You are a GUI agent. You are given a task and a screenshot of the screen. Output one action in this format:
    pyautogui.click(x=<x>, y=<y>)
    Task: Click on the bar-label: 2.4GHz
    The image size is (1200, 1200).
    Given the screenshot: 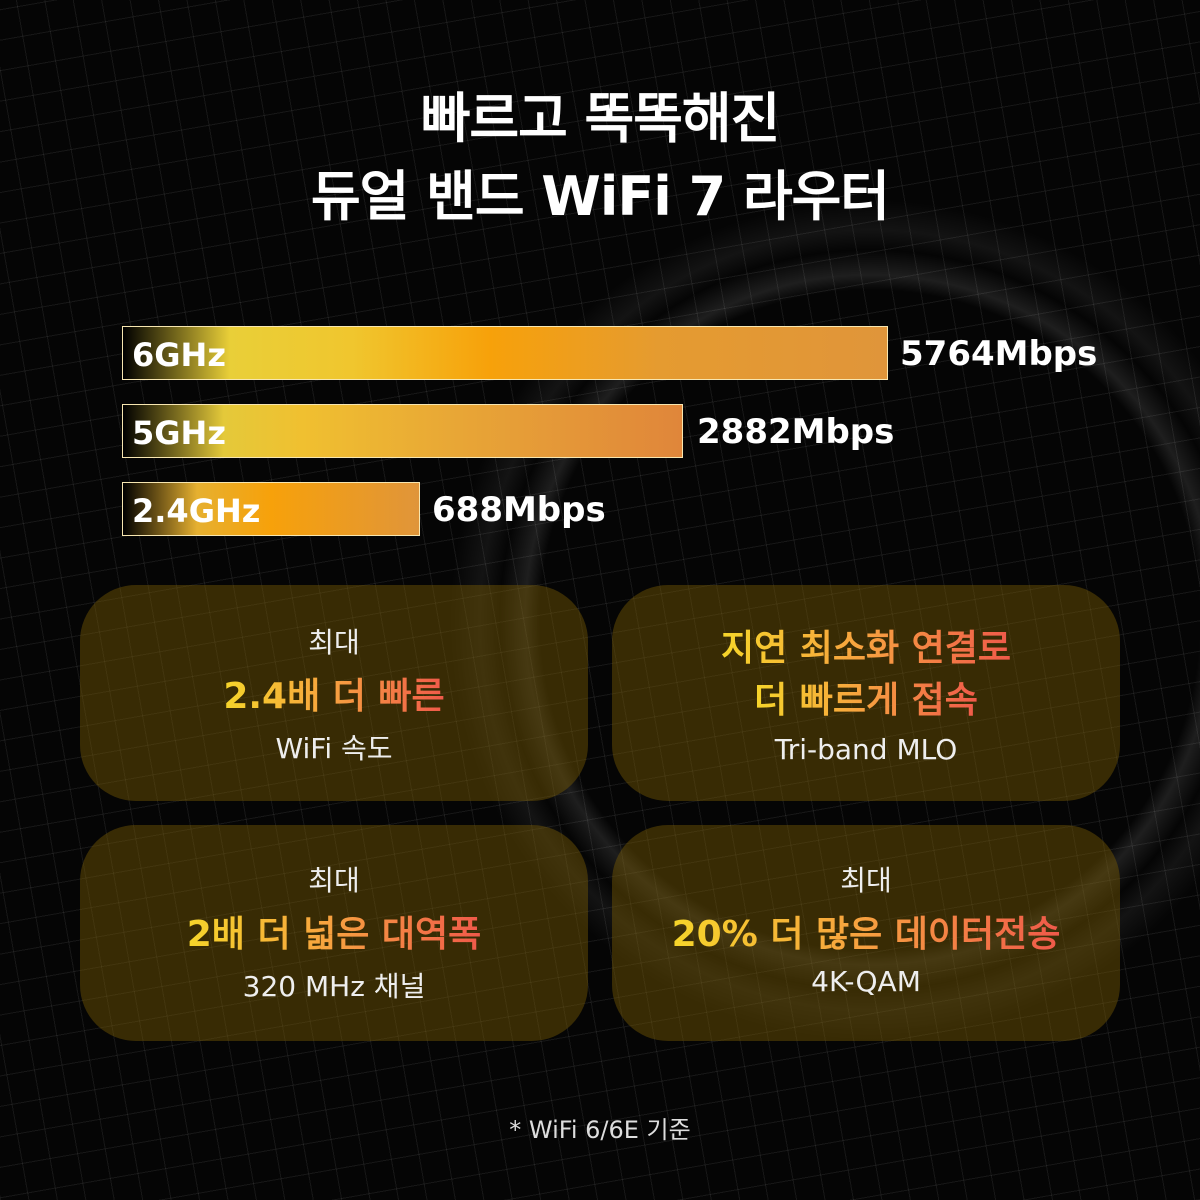 What is the action you would take?
    pyautogui.click(x=196, y=511)
    